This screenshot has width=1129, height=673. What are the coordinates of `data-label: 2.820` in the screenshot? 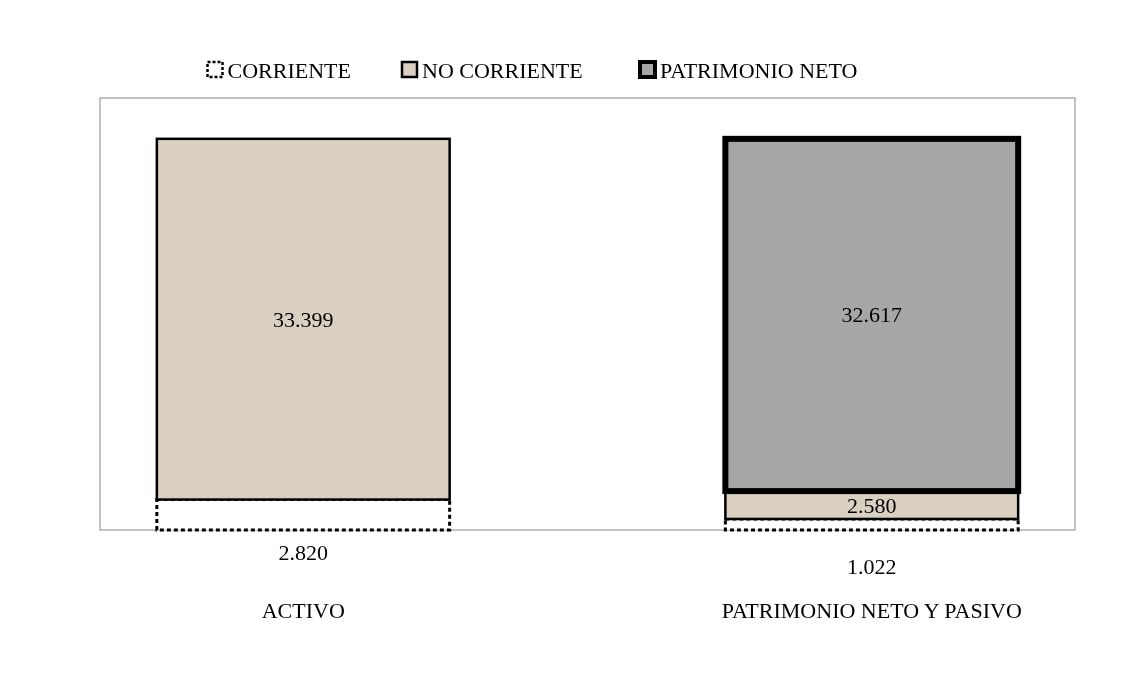 It's located at (303, 552).